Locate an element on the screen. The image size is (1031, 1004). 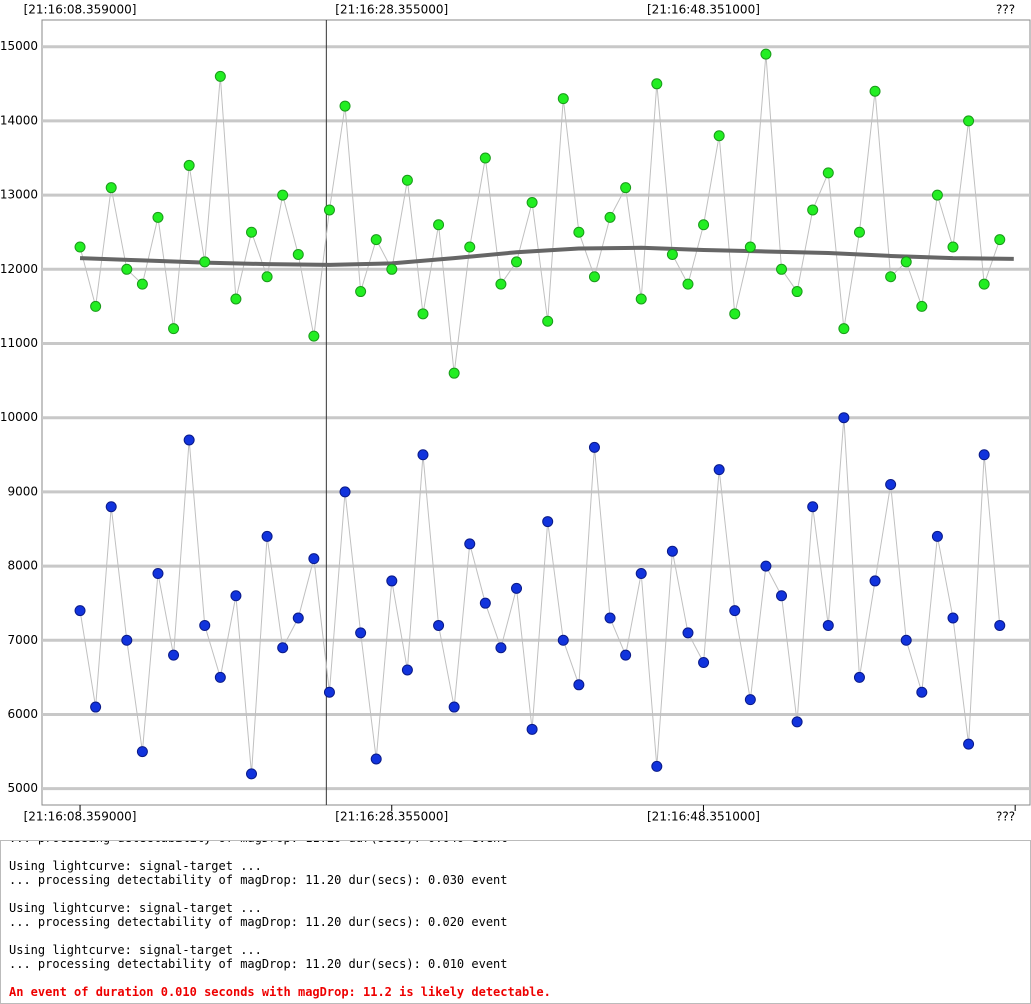
y-tick-label: 5000 is located at coordinates (22, 788).